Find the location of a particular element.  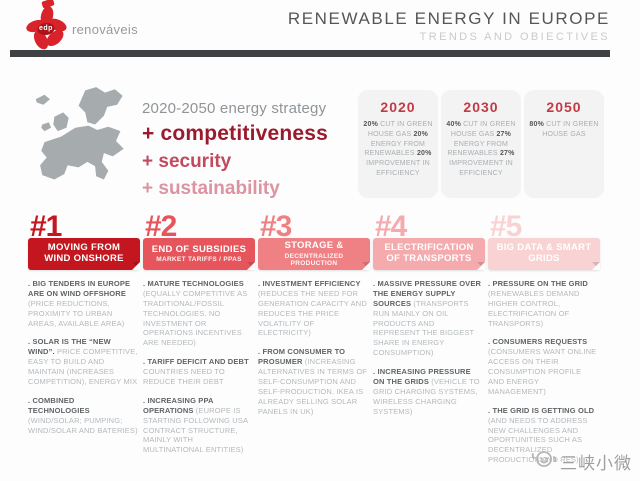

pillar-2-header-ribbon: END OF SUBSIDIES MARKET TARIFFS / PPAS is located at coordinates (199, 254).